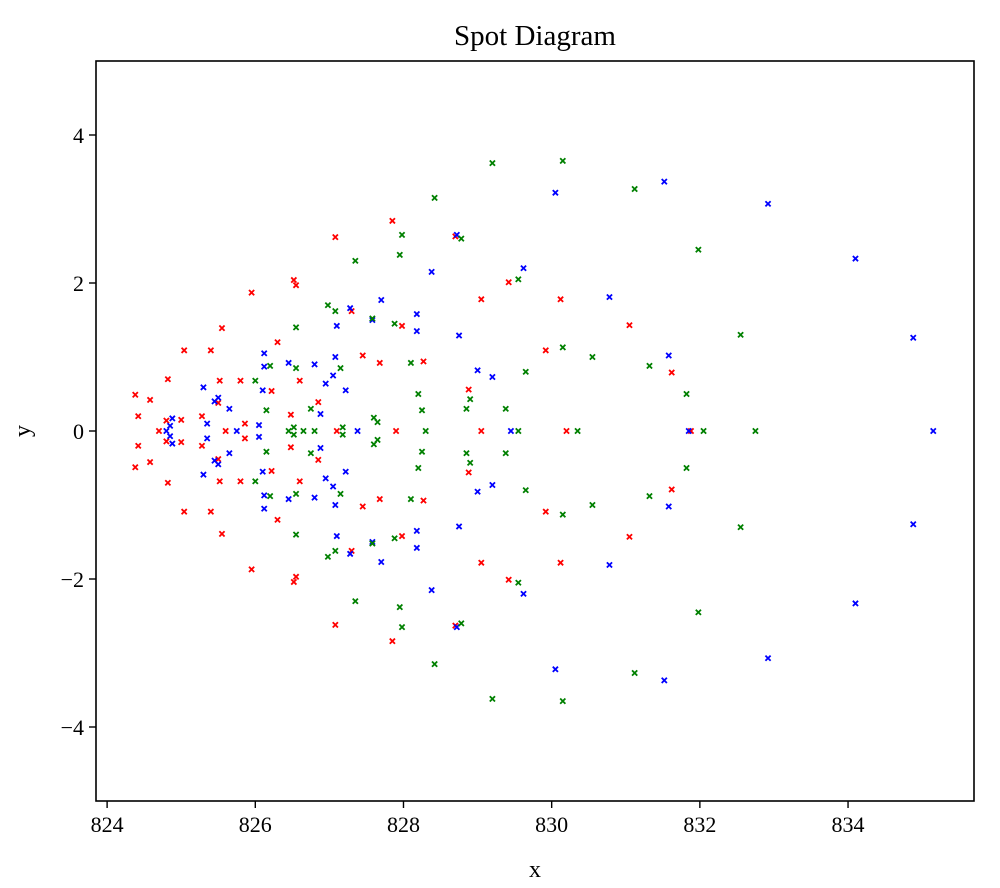 The image size is (1000, 888). Describe the element at coordinates (403, 824) in the screenshot. I see `x-tick-label: 828` at that location.